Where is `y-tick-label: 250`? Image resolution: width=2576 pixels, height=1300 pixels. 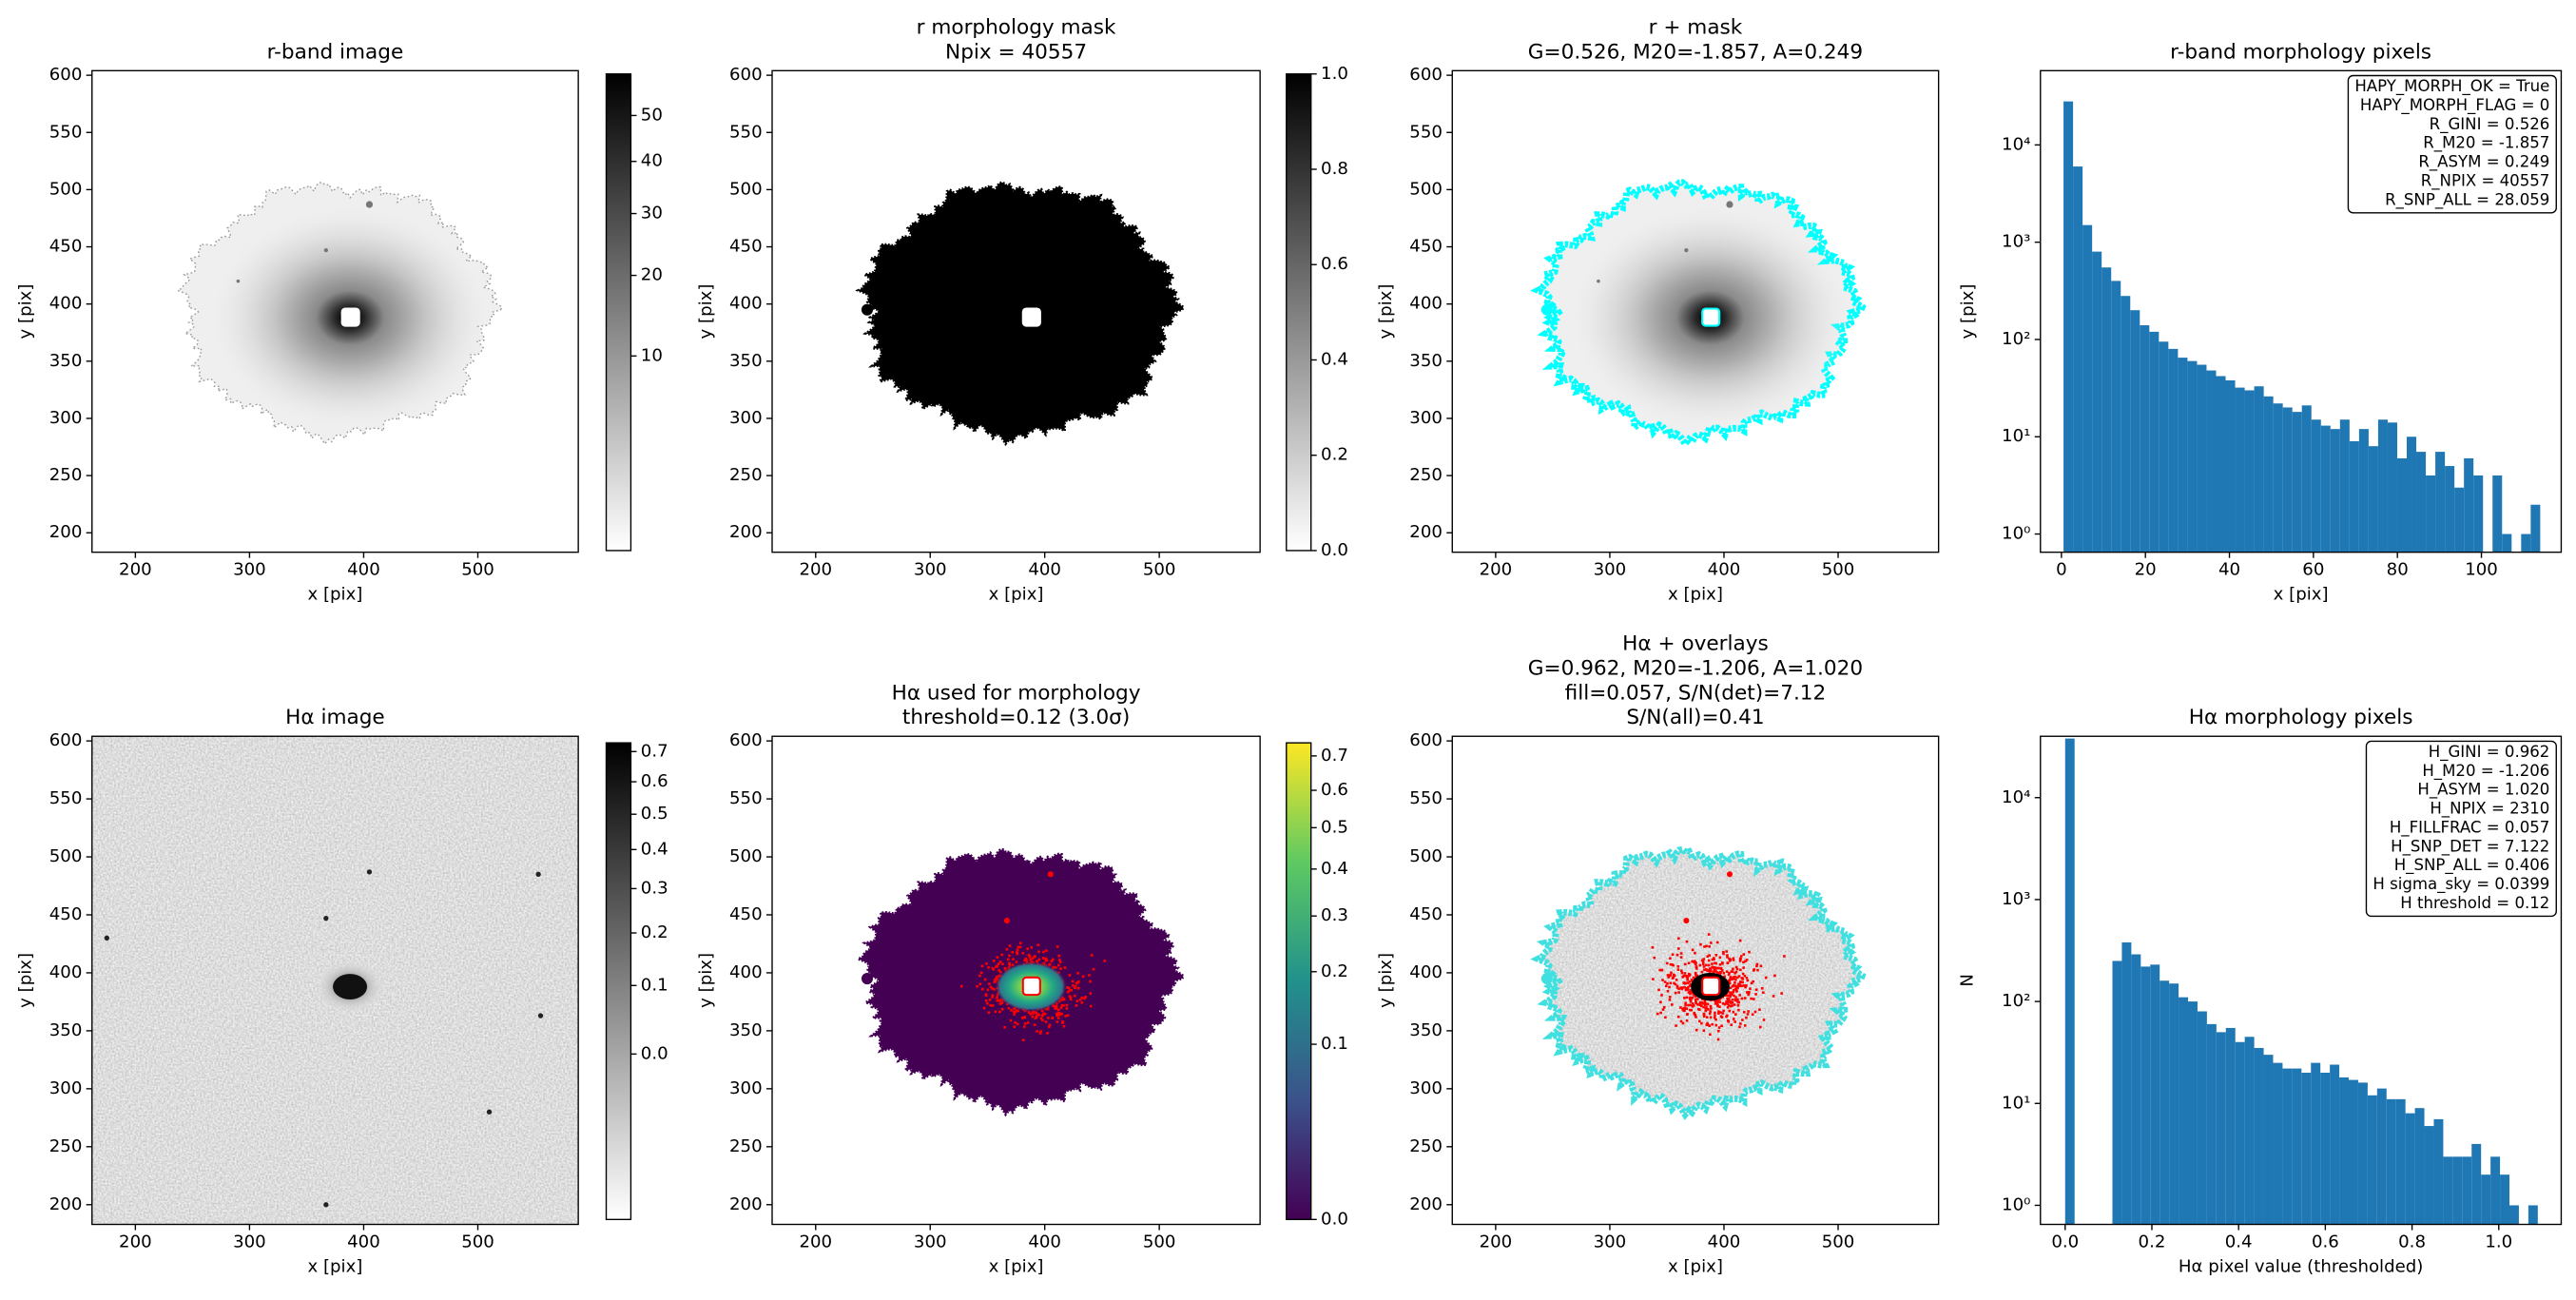 y-tick-label: 250 is located at coordinates (746, 1146).